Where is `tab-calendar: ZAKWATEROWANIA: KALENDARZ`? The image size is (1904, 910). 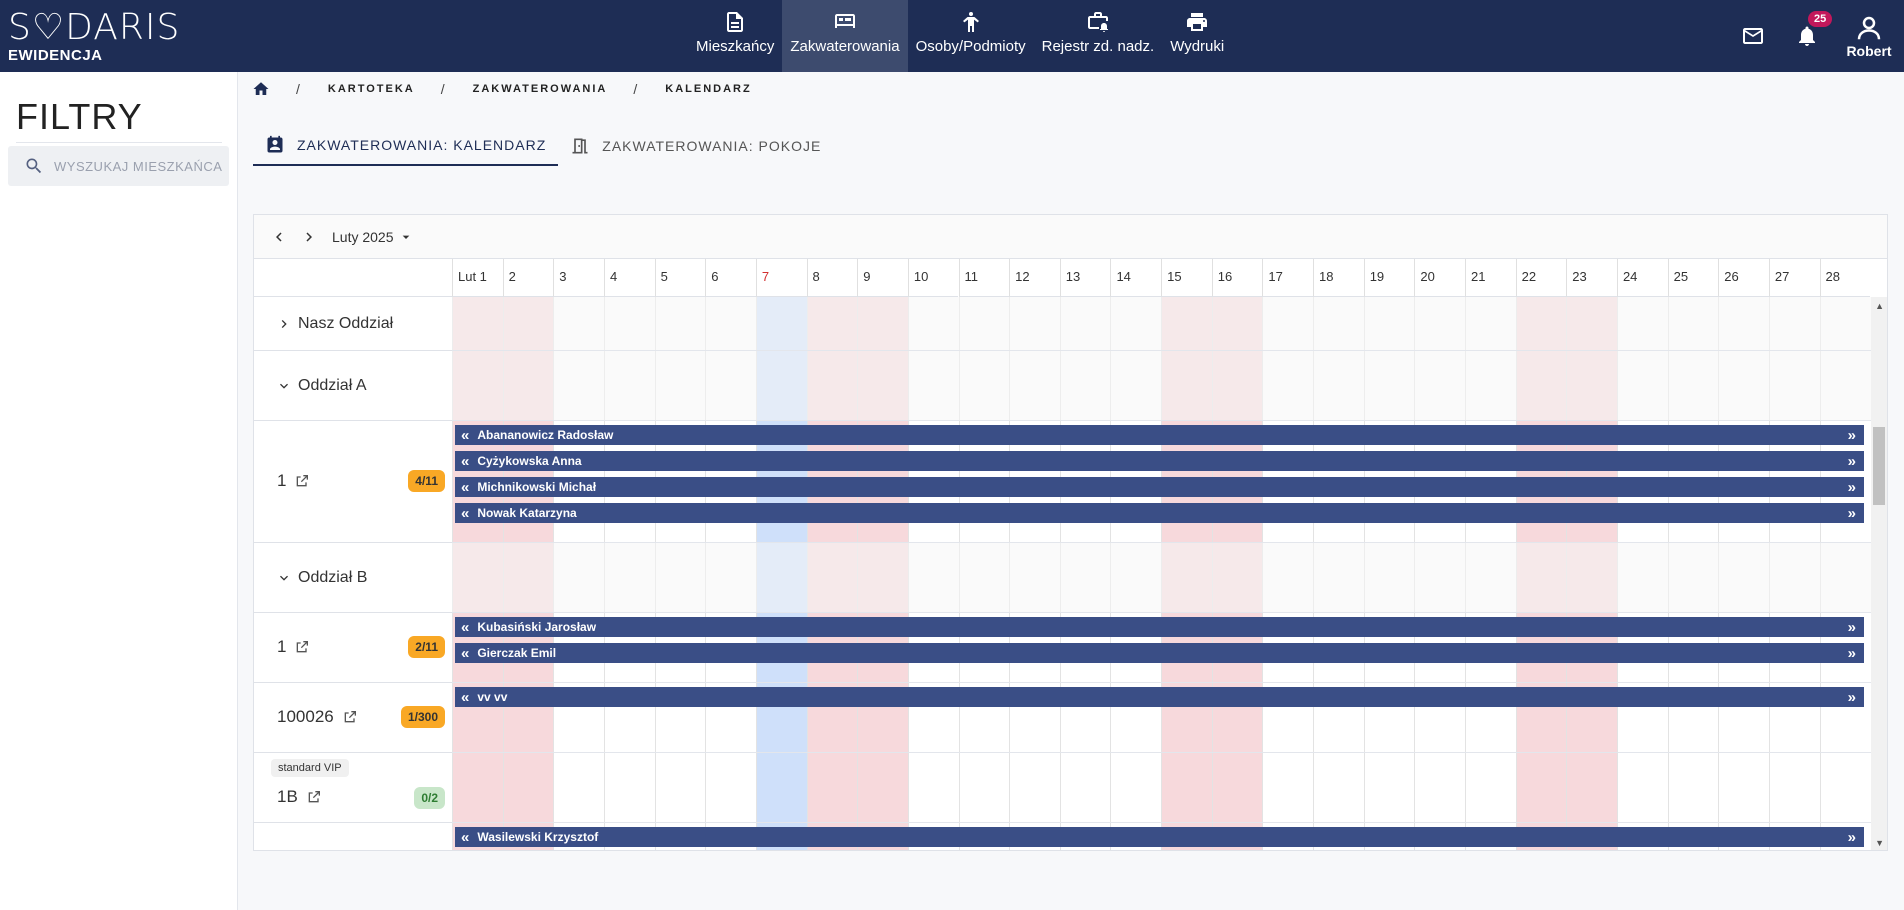 tab-calendar: ZAKWATEROWANIA: KALENDARZ is located at coordinates (406, 146).